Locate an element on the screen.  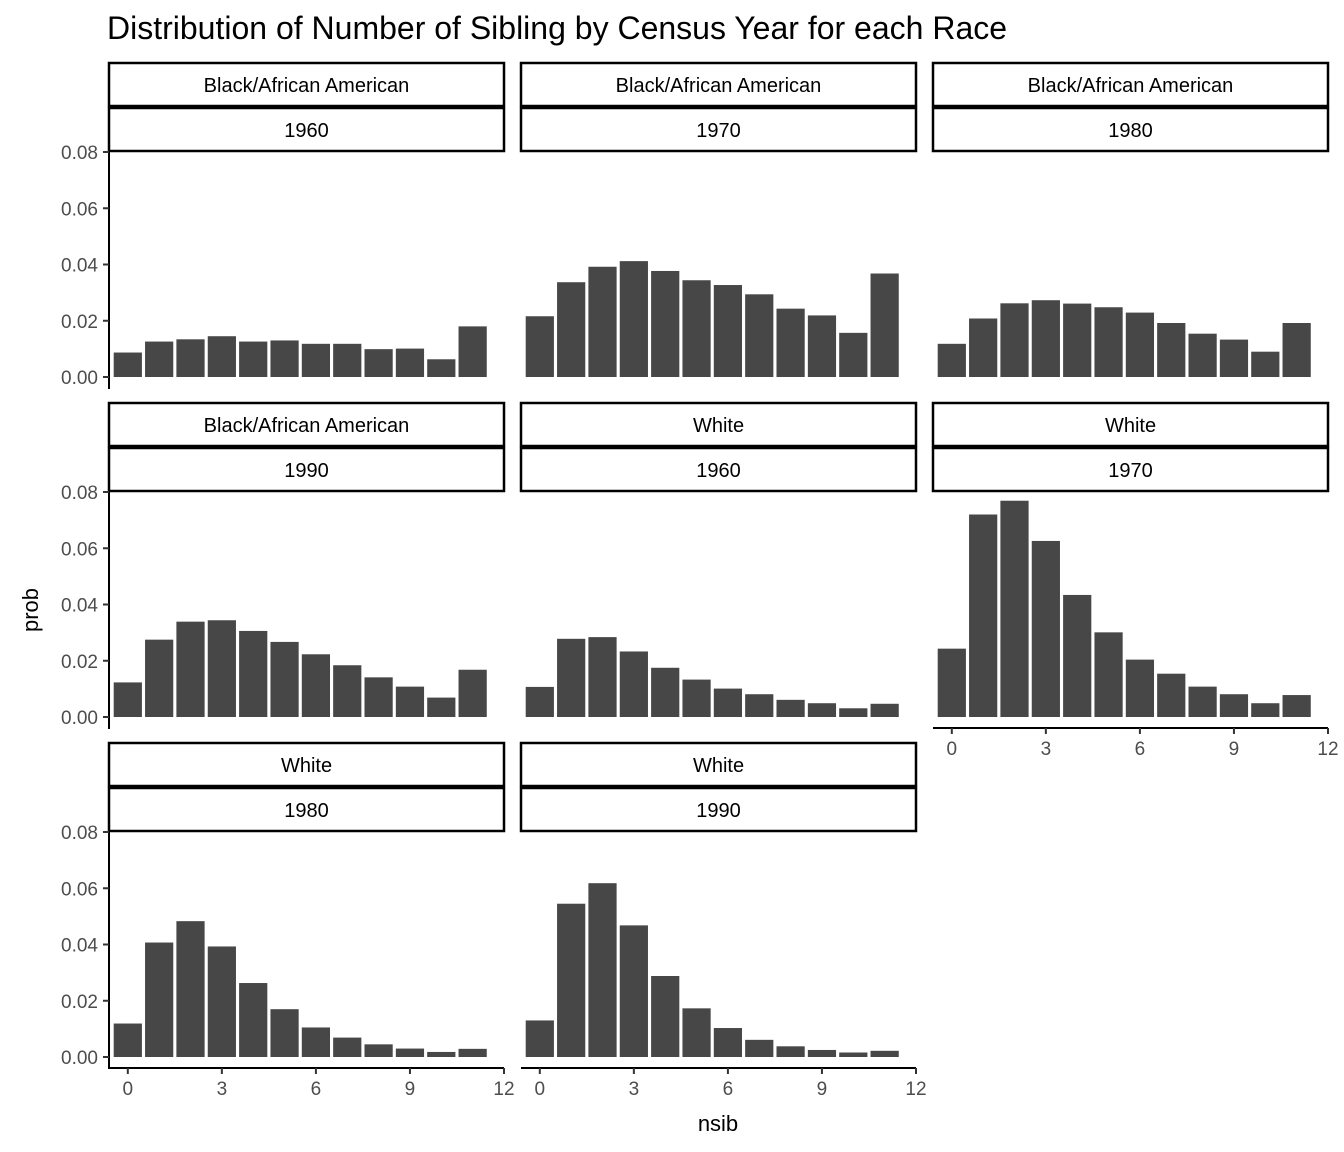
facet-strip-year-label: 1980 is located at coordinates (306, 811).